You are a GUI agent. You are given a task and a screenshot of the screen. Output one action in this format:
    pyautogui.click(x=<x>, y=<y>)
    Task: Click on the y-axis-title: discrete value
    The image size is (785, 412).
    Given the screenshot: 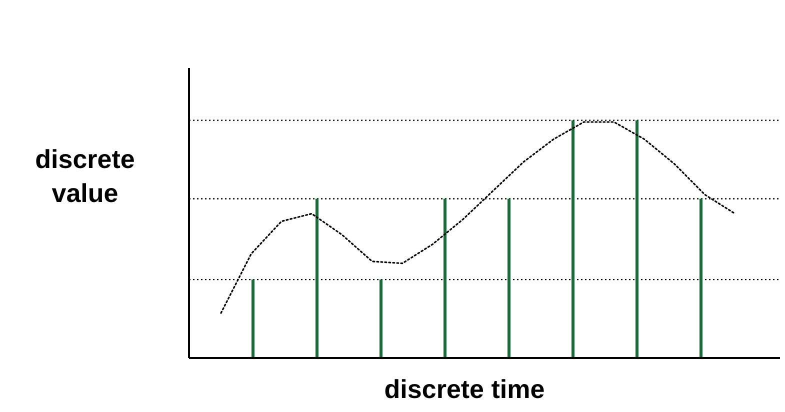 What is the action you would take?
    pyautogui.click(x=85, y=176)
    